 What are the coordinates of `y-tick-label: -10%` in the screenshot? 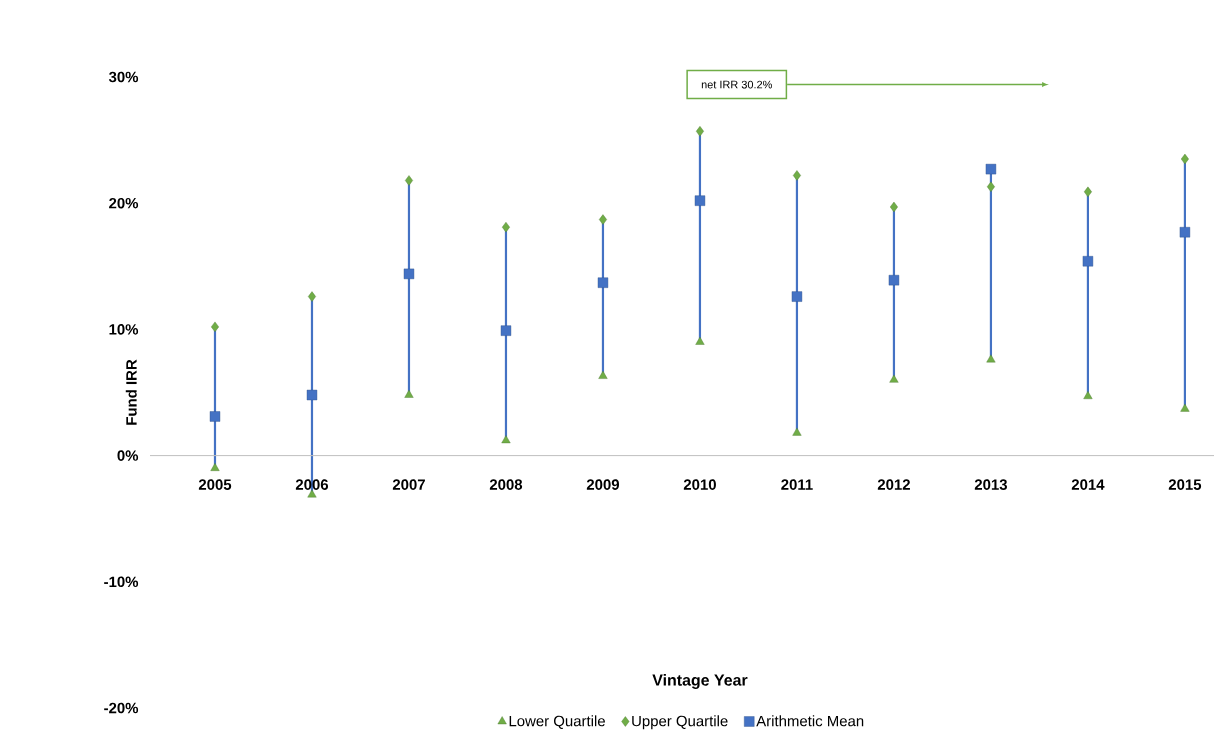 It's located at (121, 582).